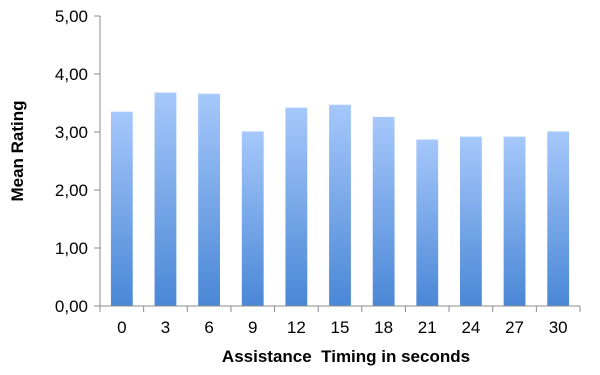 This screenshot has height=375, width=600. I want to click on y-tick-label: 4,00, so click(71, 74).